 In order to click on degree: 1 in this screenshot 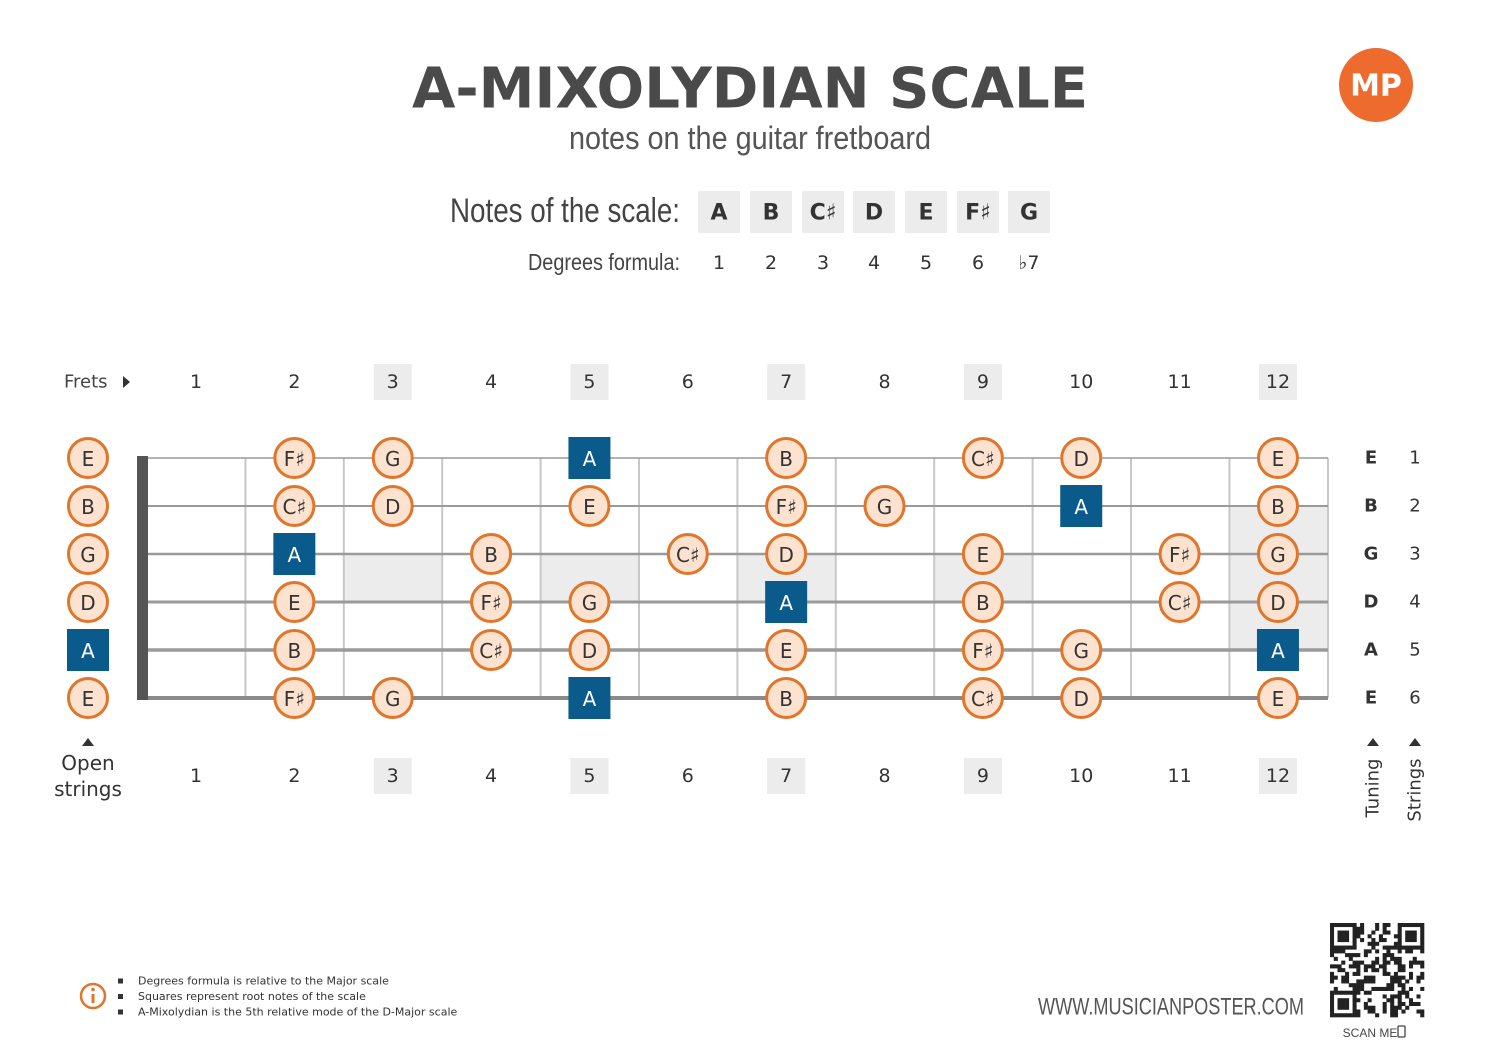, I will do `click(719, 263)`.